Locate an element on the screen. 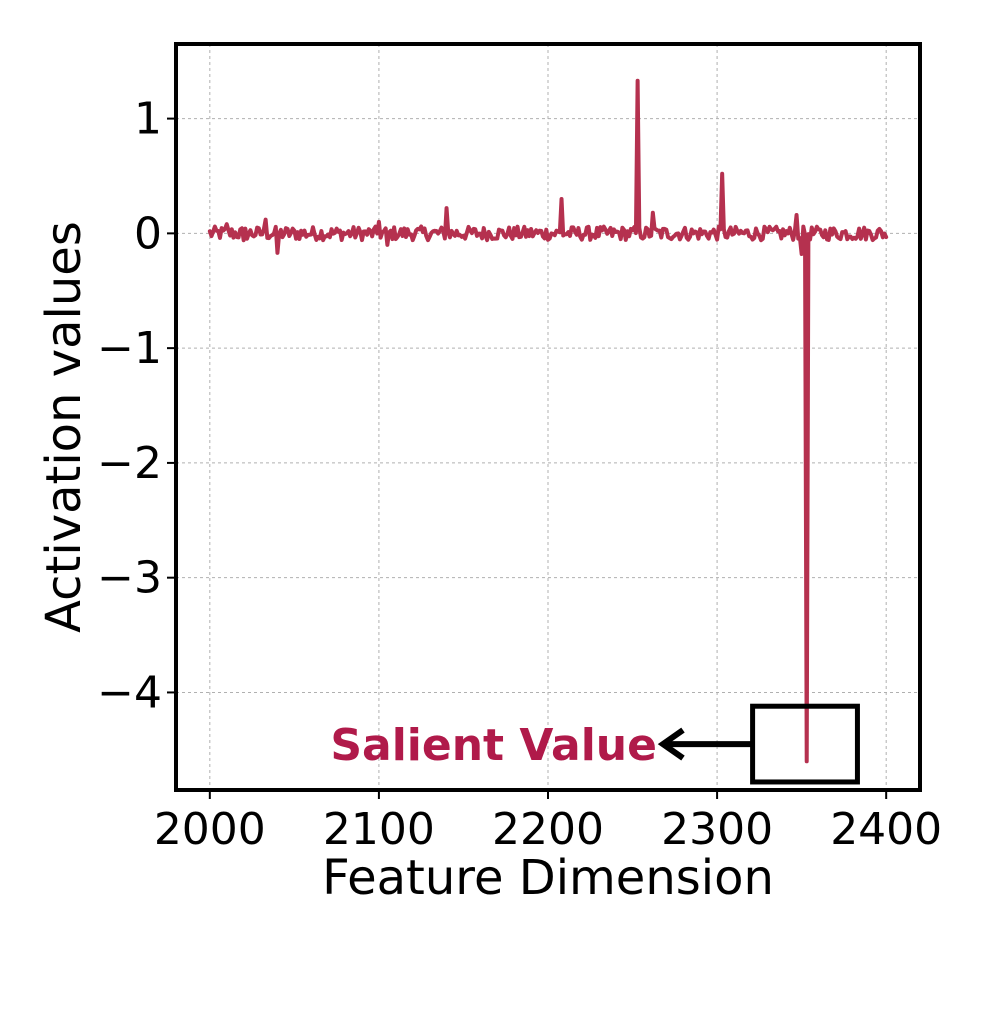 Image resolution: width=992 pixels, height=1020 pixels. x-axis-label: Feature Dimension is located at coordinates (548, 878).